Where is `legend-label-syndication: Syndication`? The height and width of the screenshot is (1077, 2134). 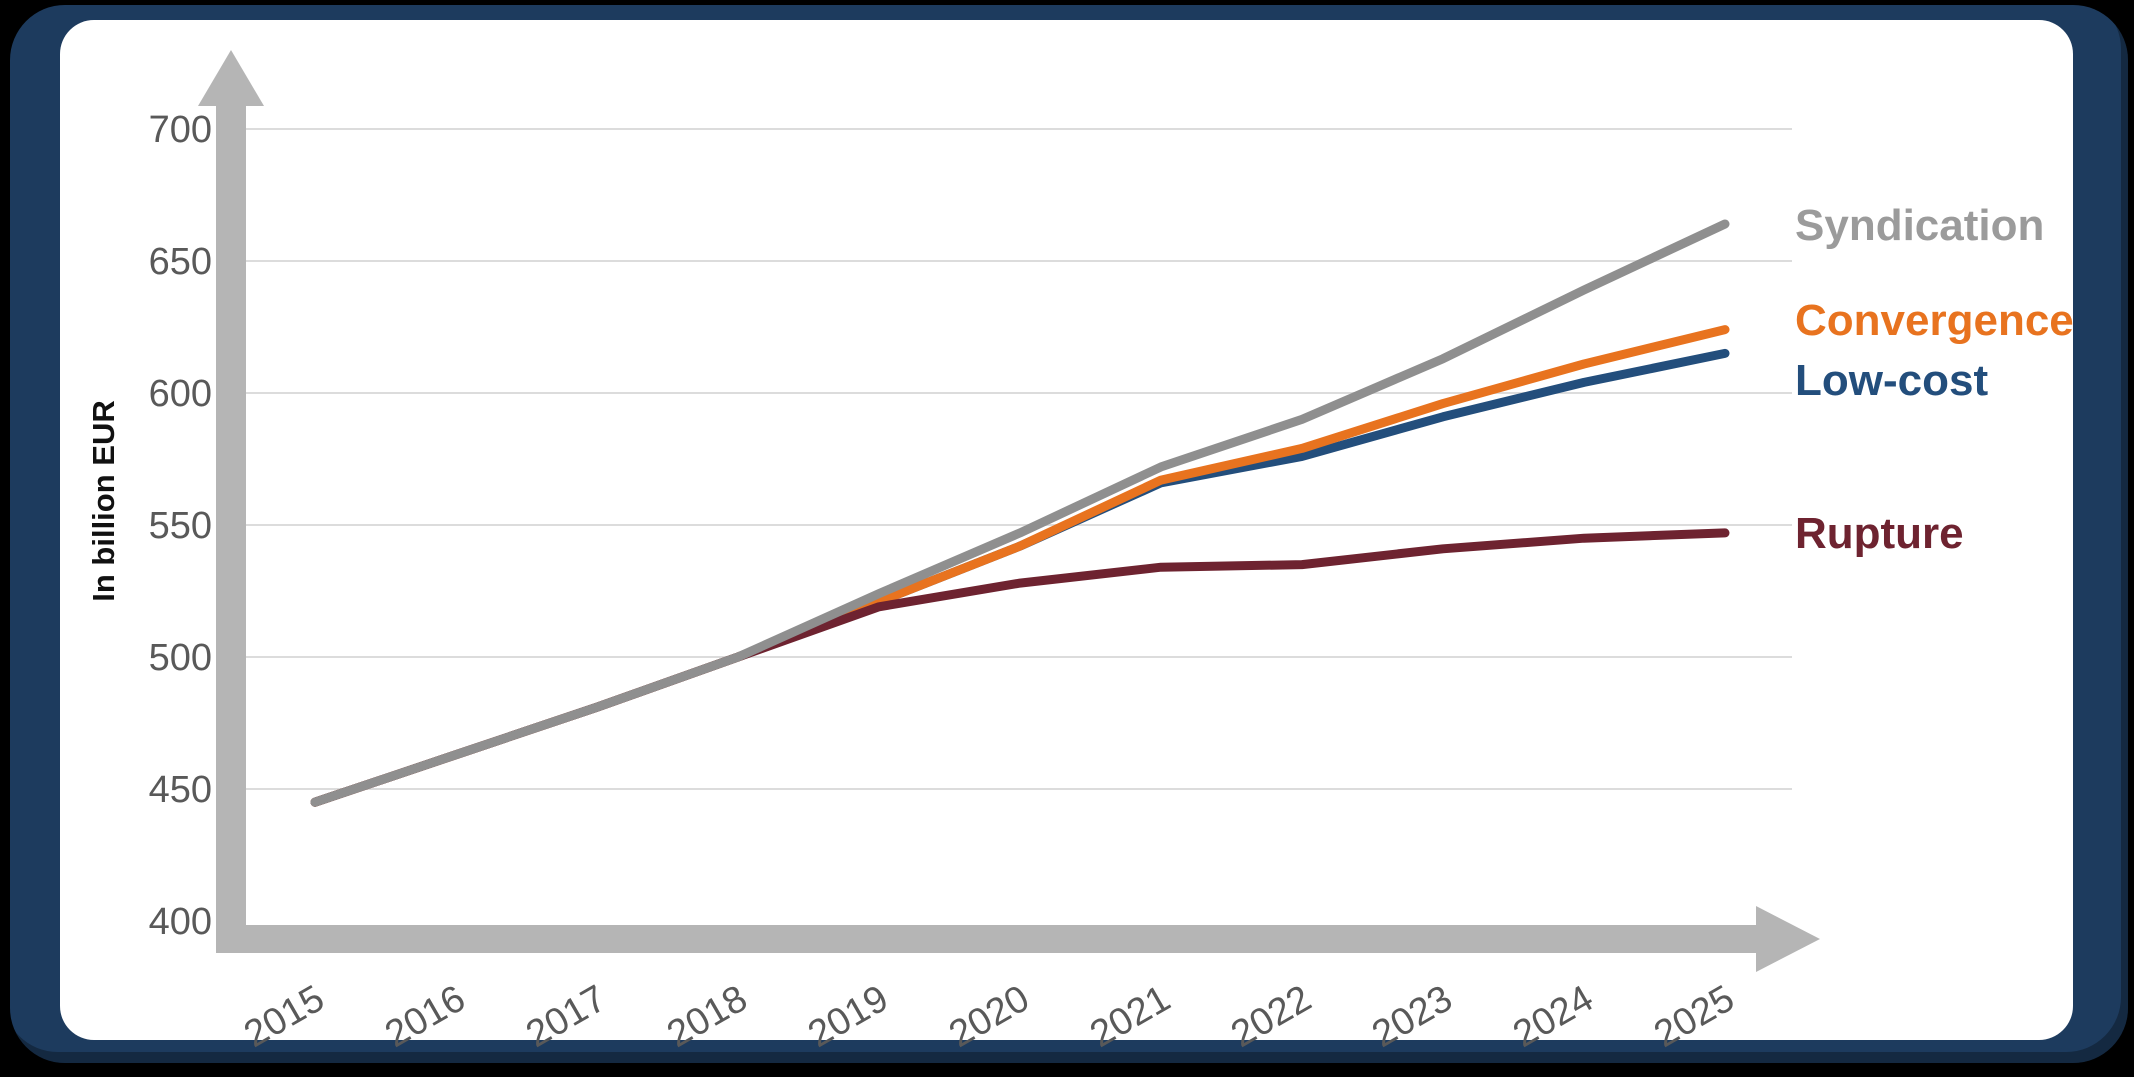
legend-label-syndication: Syndication is located at coordinates (1920, 225).